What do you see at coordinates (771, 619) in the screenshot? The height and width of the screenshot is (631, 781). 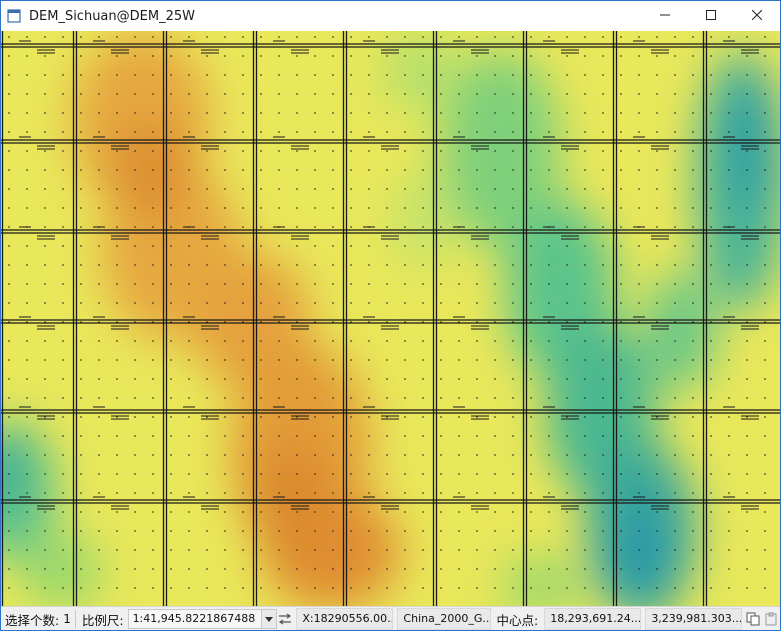 I see `paste-icon` at bounding box center [771, 619].